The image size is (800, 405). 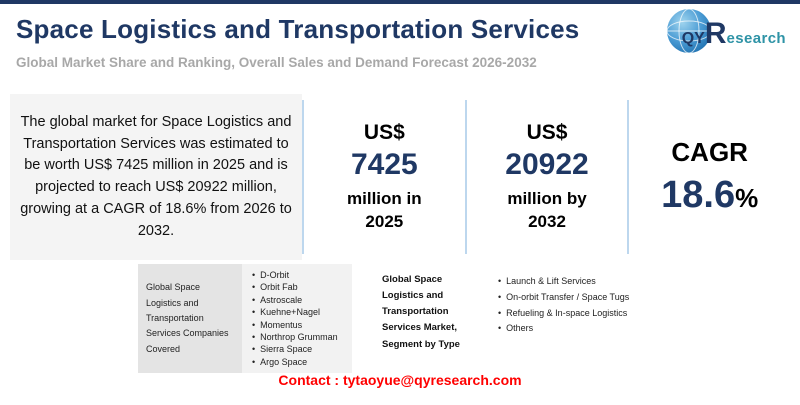 I want to click on list-item: On-orbit Transfer / Space Tugs, so click(x=563, y=298).